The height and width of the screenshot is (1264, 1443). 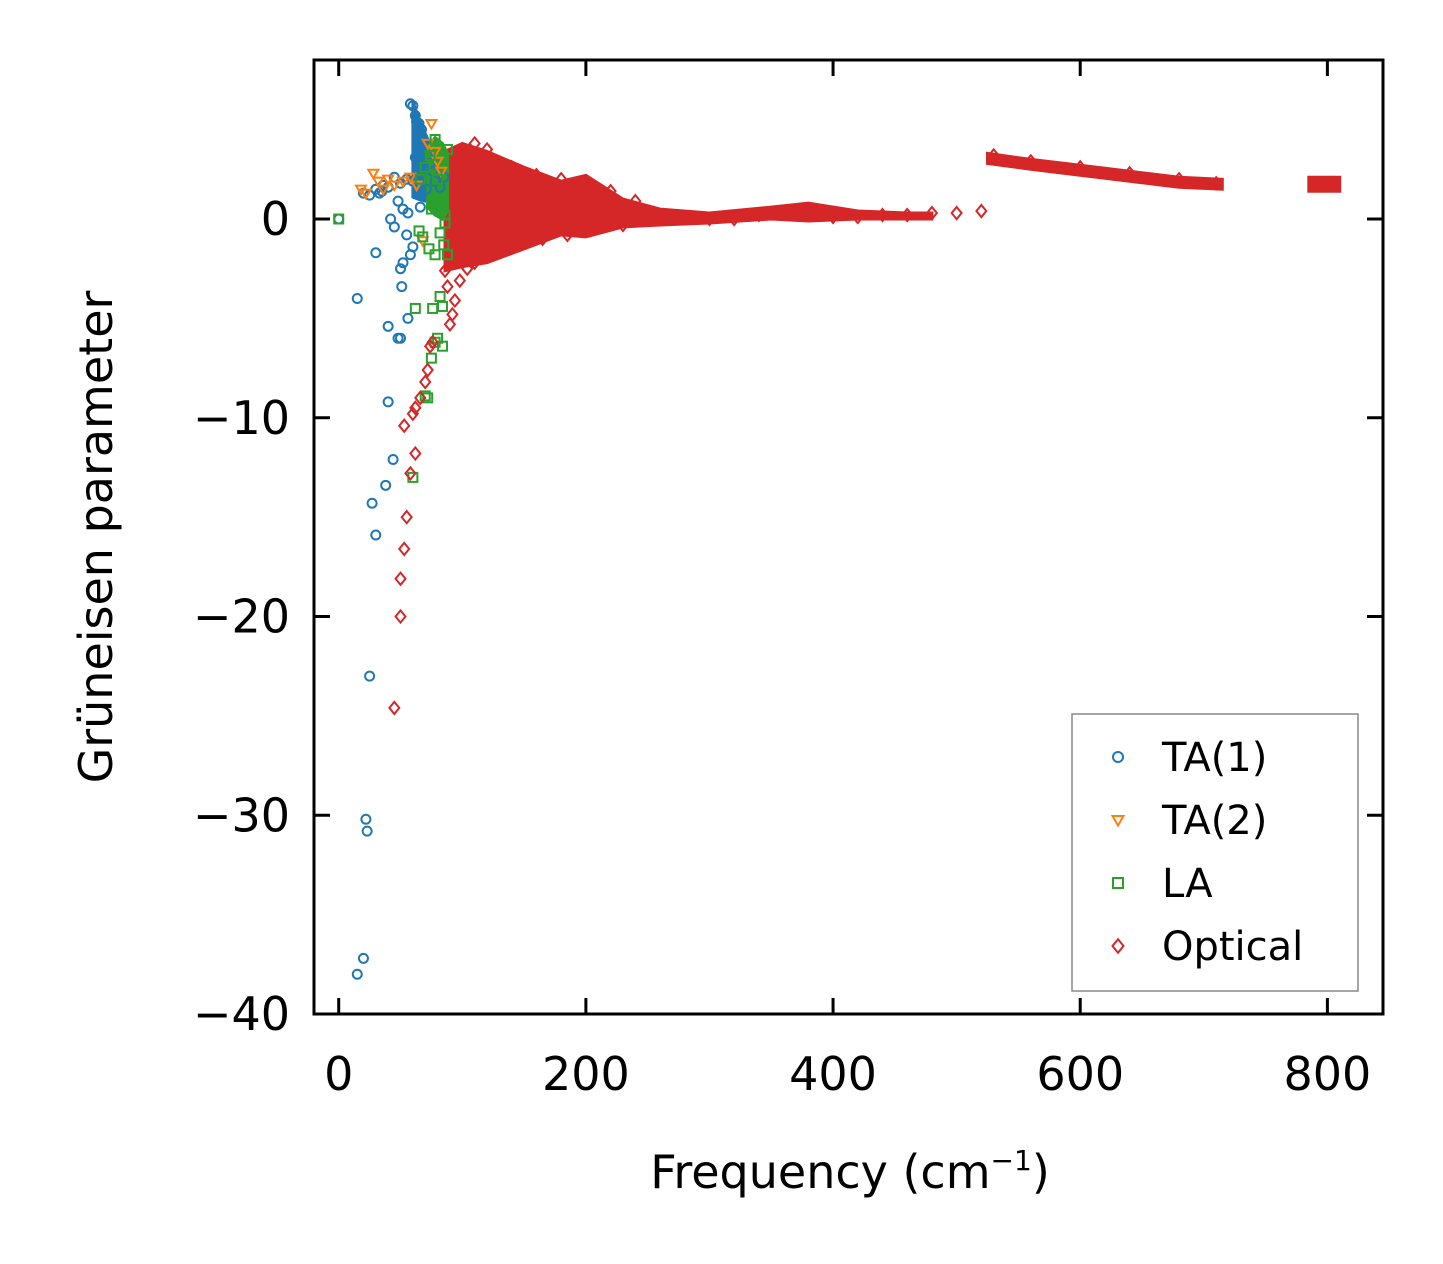 What do you see at coordinates (1080, 1074) in the screenshot?
I see `x-tick-label: 600` at bounding box center [1080, 1074].